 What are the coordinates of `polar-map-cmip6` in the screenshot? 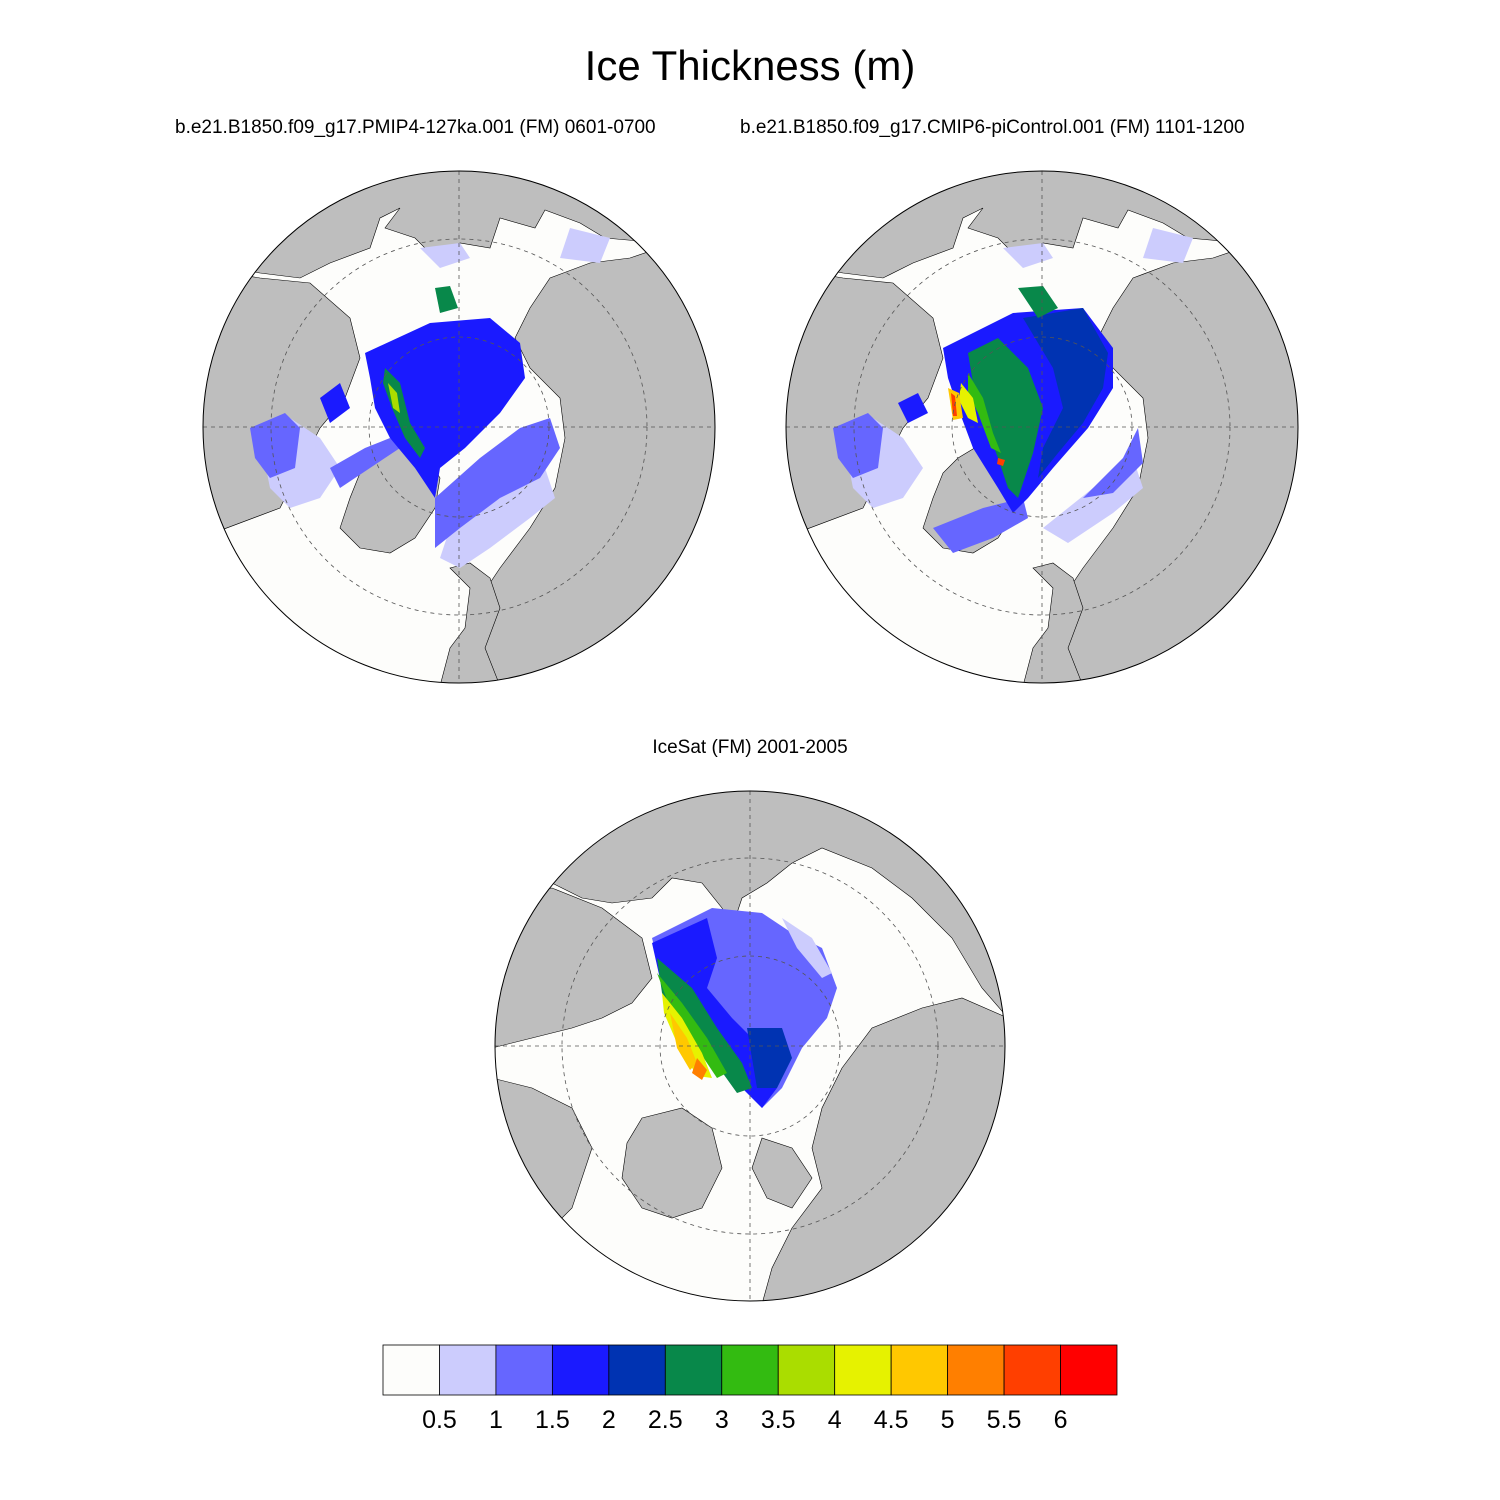 It's located at (1042, 427).